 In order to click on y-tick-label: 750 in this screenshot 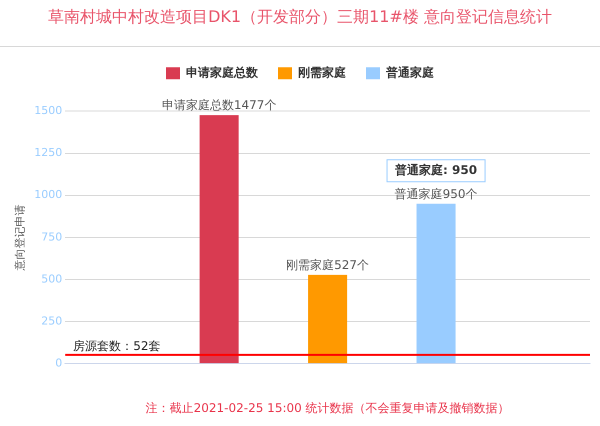, I will do `click(51, 237)`.